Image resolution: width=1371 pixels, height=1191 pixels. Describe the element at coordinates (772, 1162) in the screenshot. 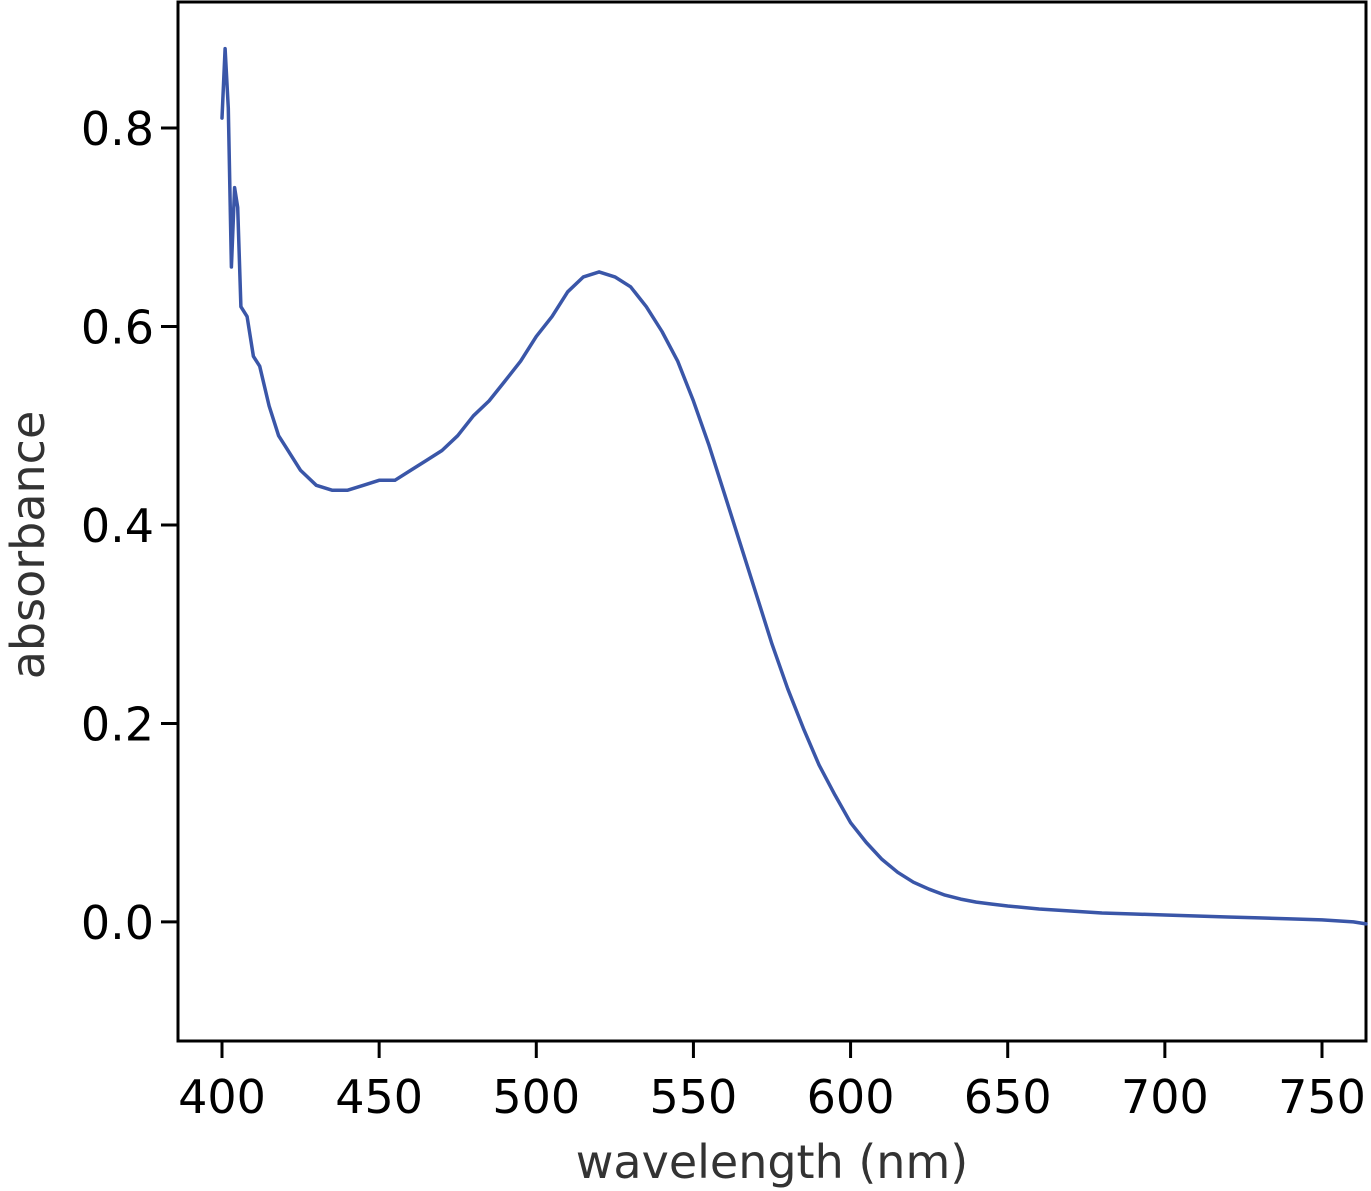

I see `x-axis-title: wavelength (nm)` at that location.